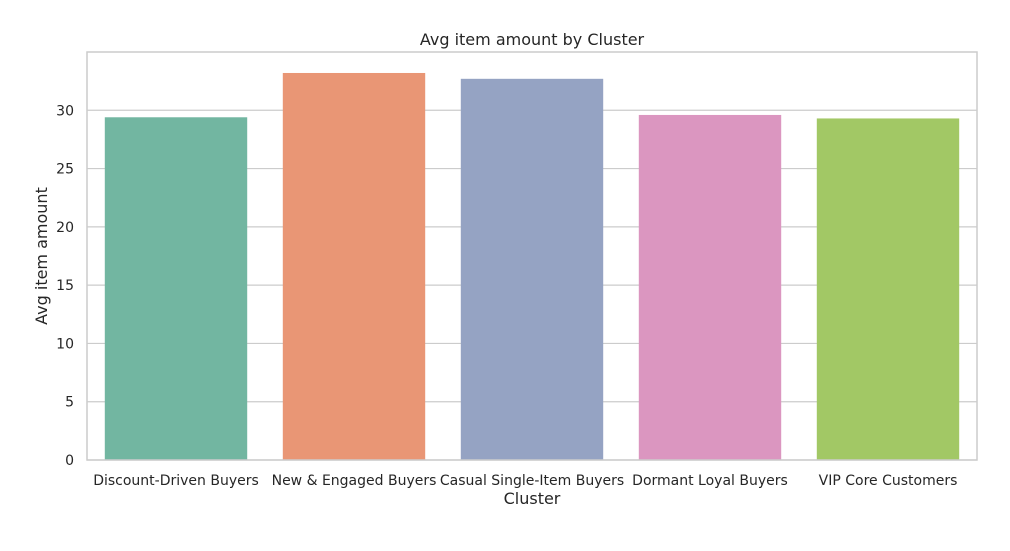  Describe the element at coordinates (69, 403) in the screenshot. I see `y-tick-label-1: 5` at that location.